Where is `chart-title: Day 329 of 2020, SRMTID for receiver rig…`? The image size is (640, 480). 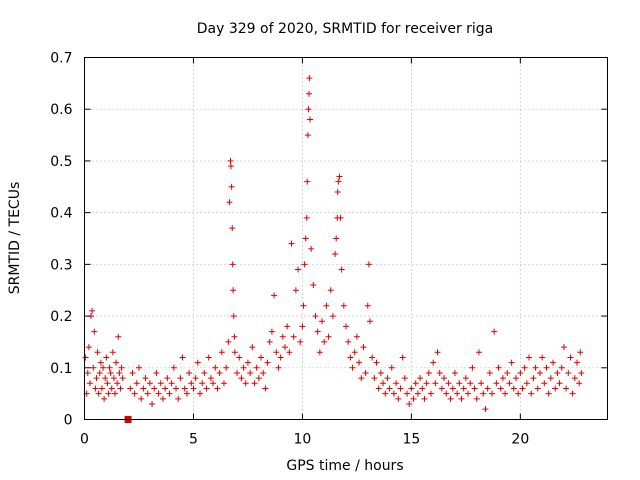 chart-title: Day 329 of 2020, SRMTID for receiver rig… is located at coordinates (345, 29).